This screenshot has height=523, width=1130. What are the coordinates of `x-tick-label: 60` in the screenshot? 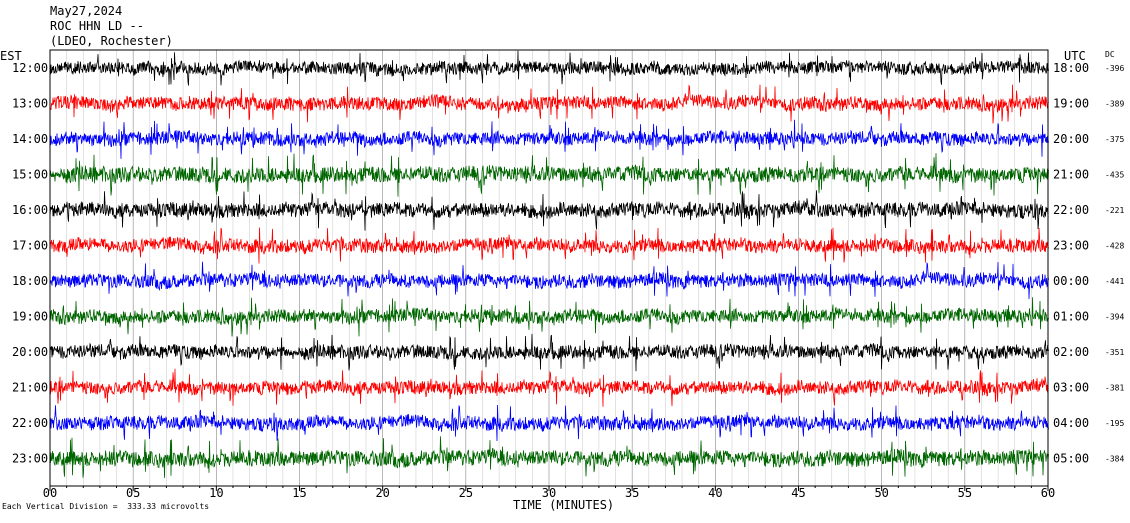 It's located at (1048, 493).